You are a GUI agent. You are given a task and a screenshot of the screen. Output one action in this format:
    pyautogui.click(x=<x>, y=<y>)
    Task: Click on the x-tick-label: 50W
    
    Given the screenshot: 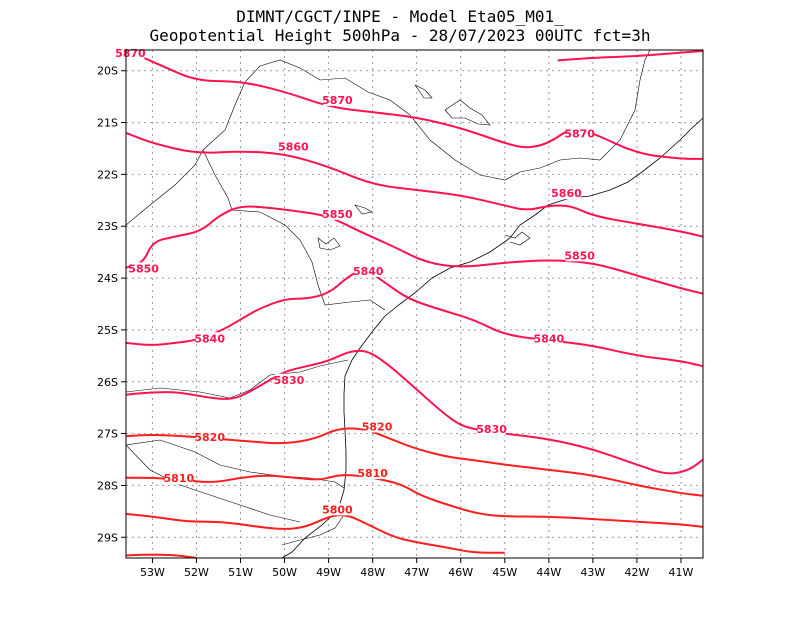 What is the action you would take?
    pyautogui.click(x=284, y=572)
    